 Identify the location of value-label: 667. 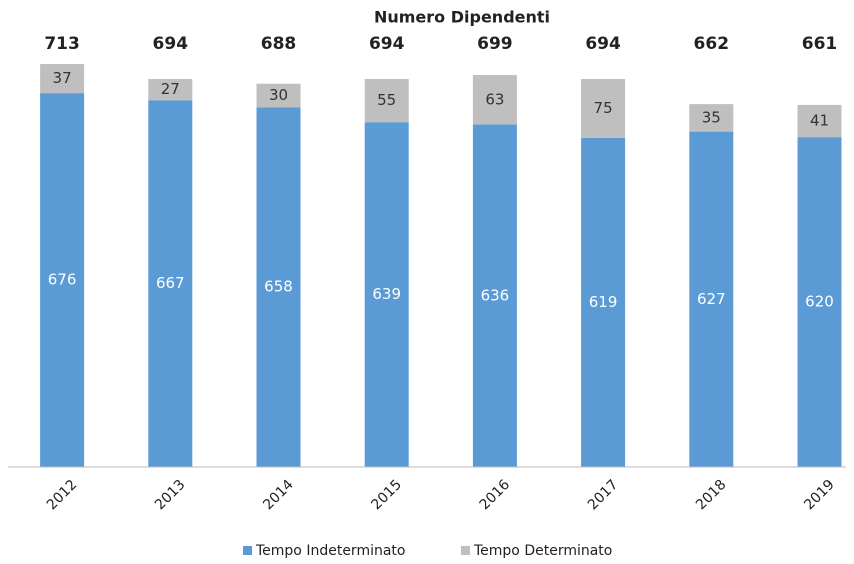
(170, 283).